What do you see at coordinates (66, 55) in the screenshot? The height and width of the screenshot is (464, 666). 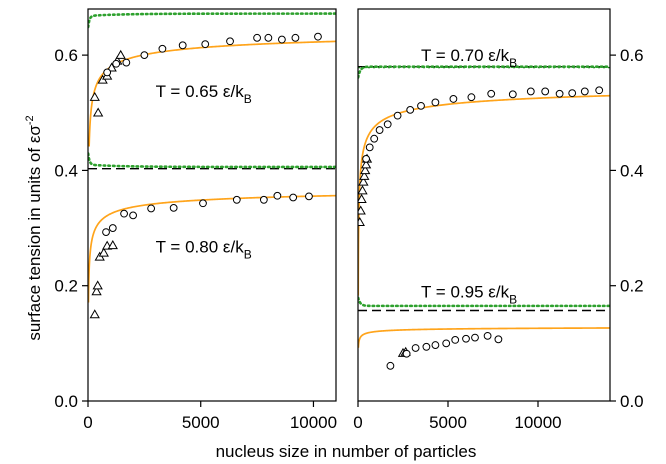 I see `y-tick-label: 0.6` at bounding box center [66, 55].